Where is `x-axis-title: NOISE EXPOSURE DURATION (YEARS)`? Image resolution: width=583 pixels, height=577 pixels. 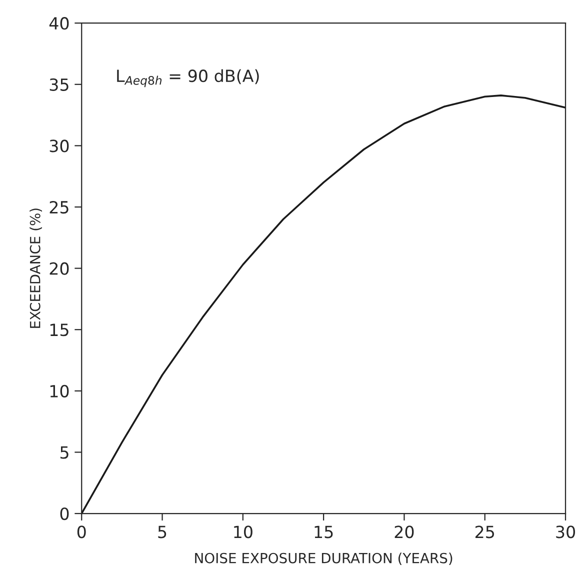 x-axis-title: NOISE EXPOSURE DURATION (YEARS) is located at coordinates (323, 558).